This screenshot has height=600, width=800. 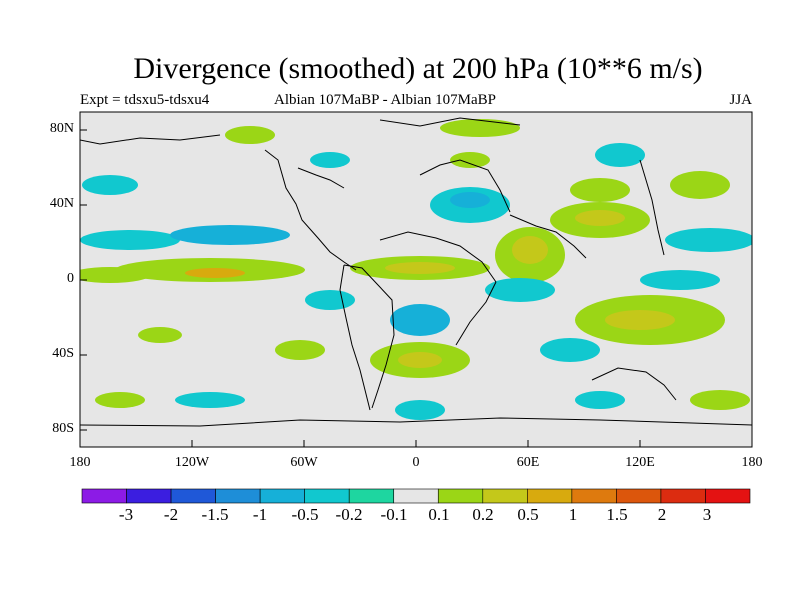 I want to click on colorbar-label: -0.2, so click(x=349, y=514).